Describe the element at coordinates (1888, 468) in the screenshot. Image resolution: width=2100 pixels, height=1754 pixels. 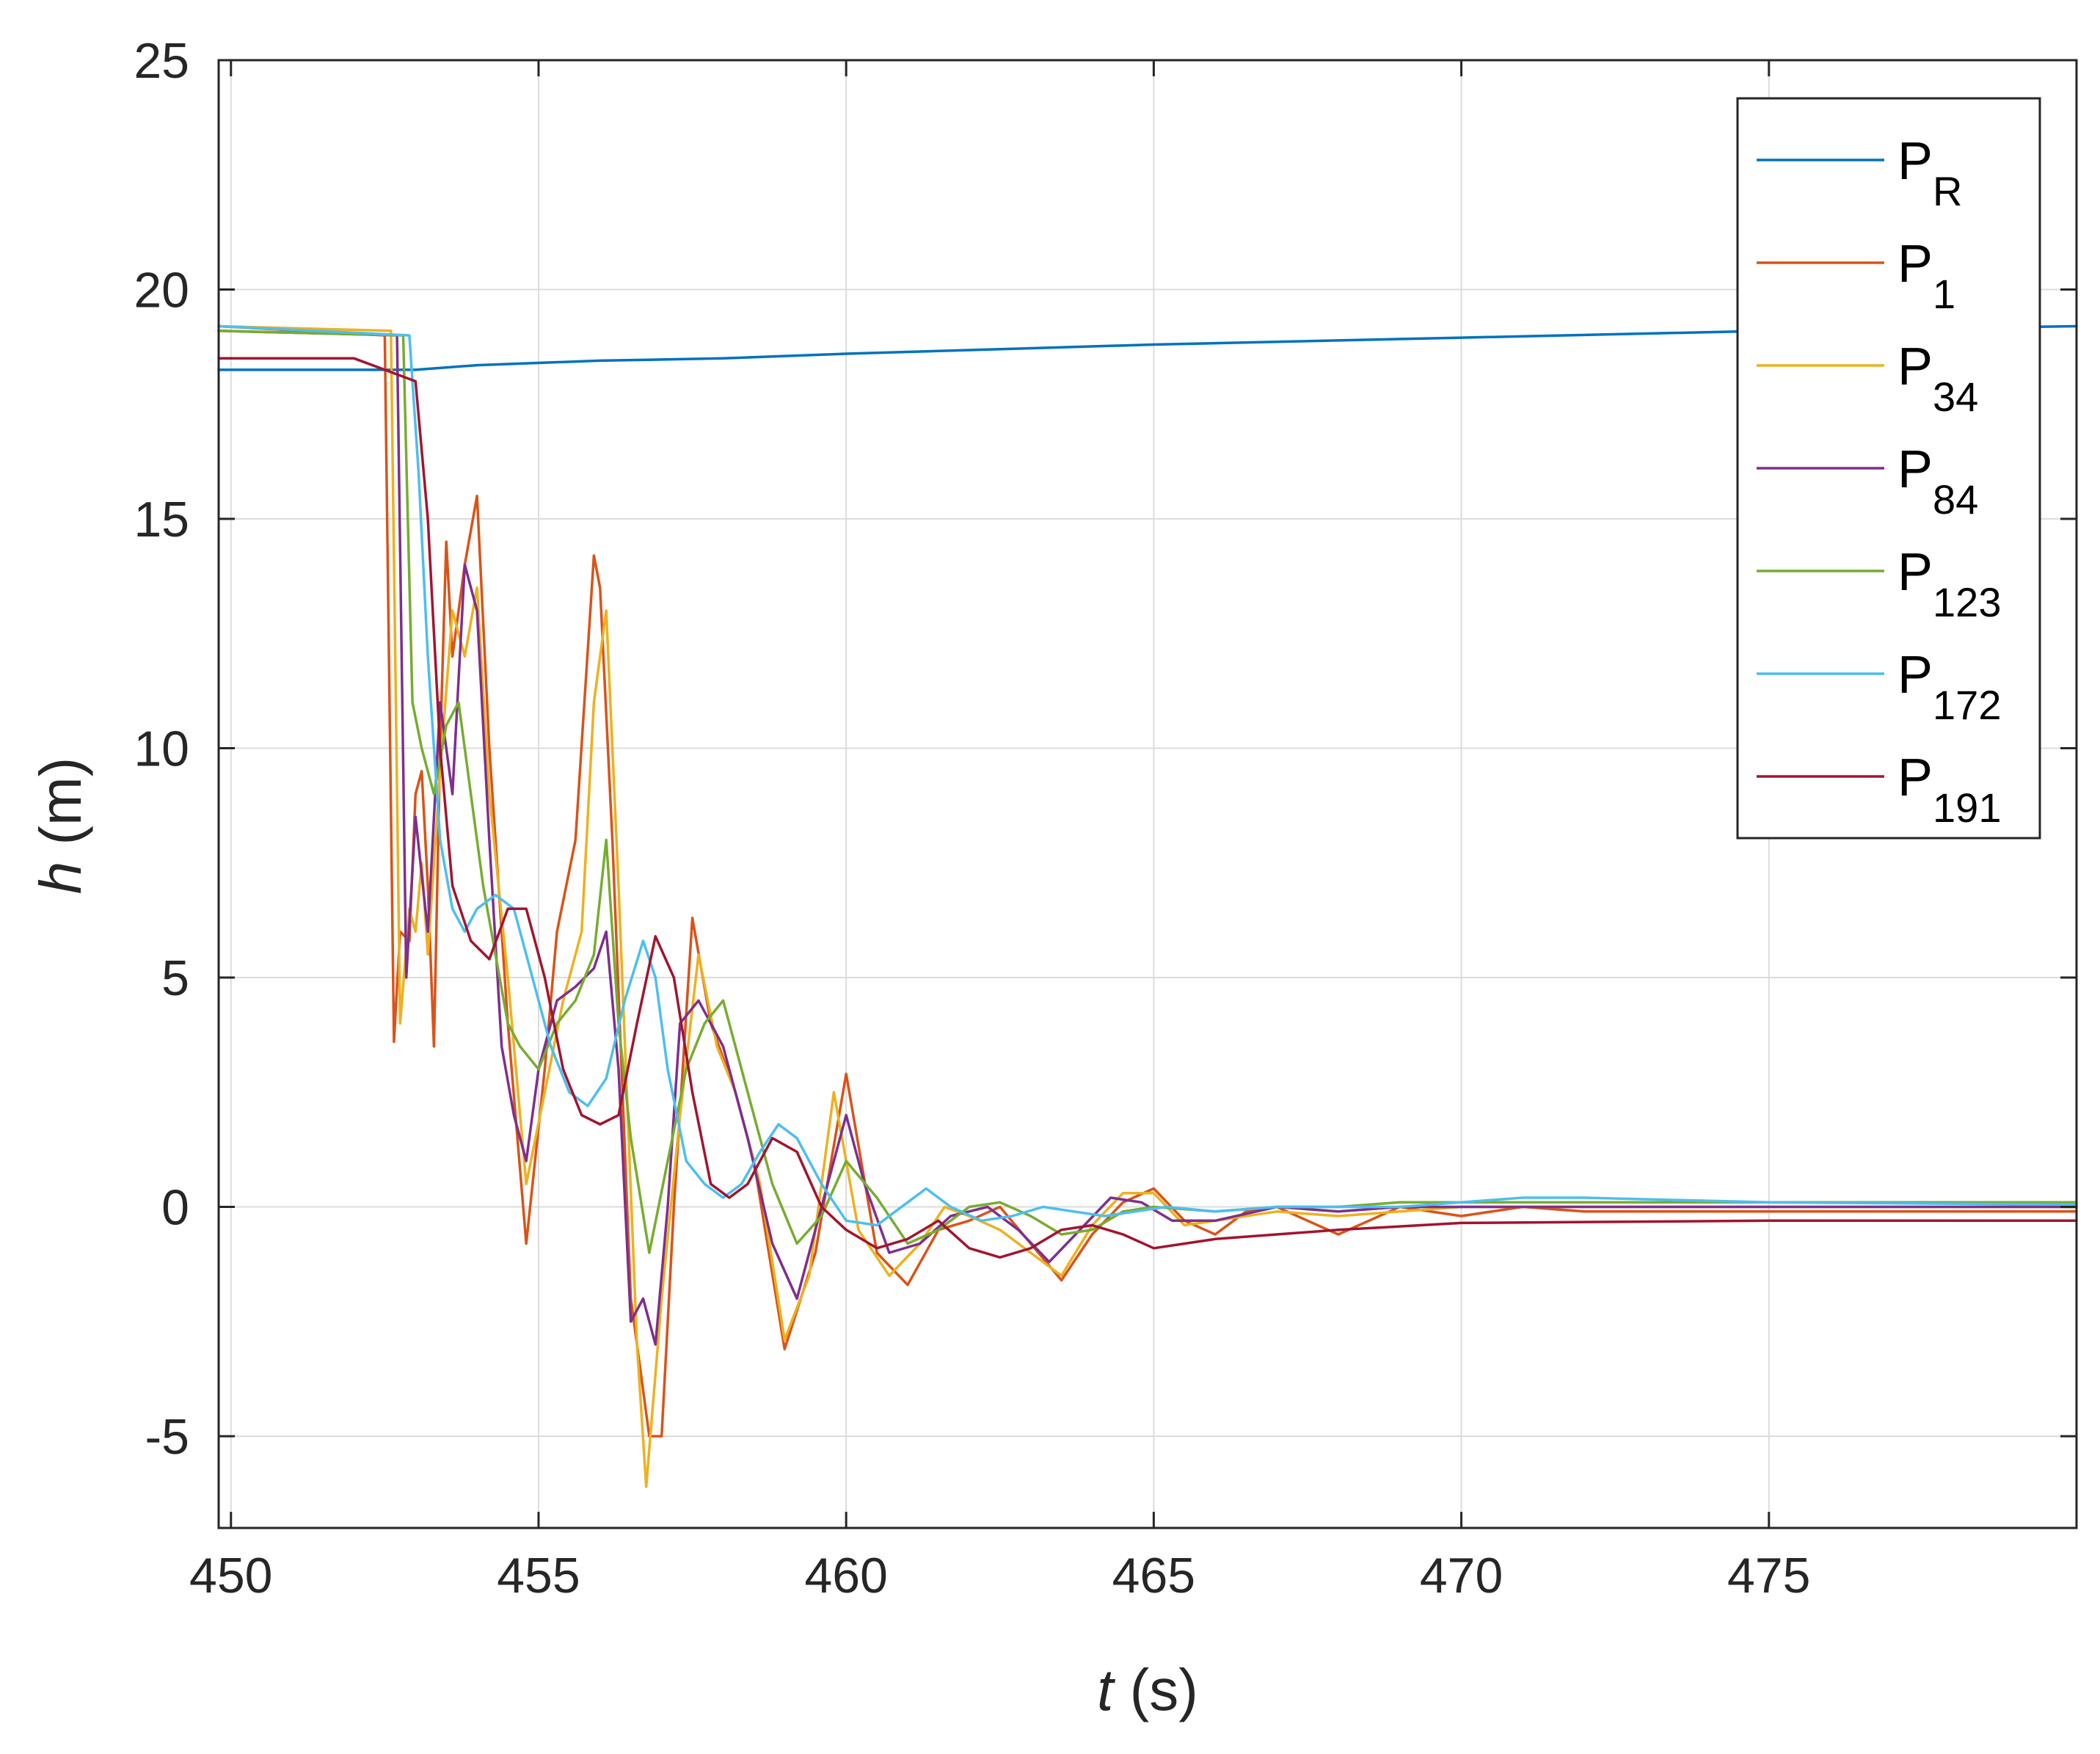
I see `legend: PR P1 P34 P84 P123 P172 P191` at that location.